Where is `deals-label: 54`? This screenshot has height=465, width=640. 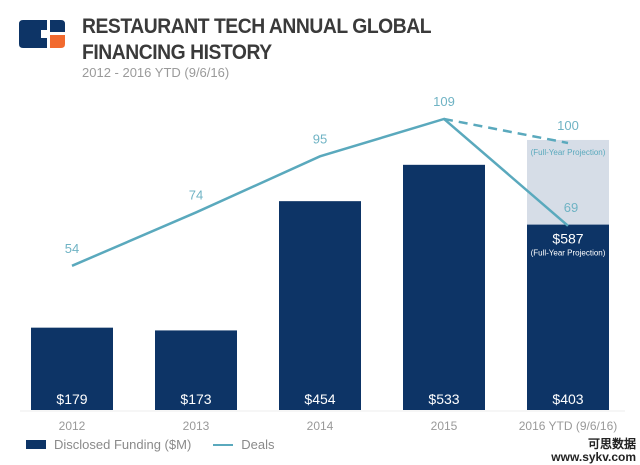
deals-label: 54 is located at coordinates (72, 248).